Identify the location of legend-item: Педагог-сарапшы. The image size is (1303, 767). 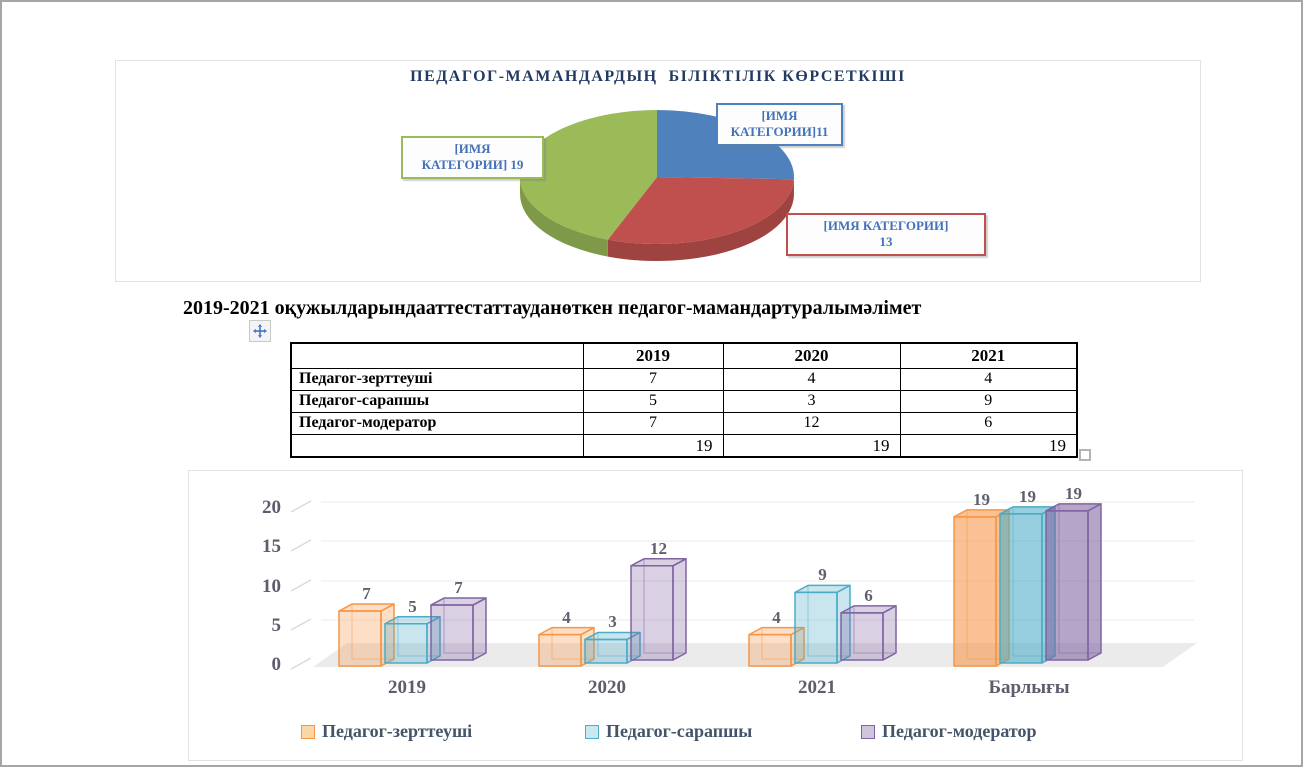
(668, 731).